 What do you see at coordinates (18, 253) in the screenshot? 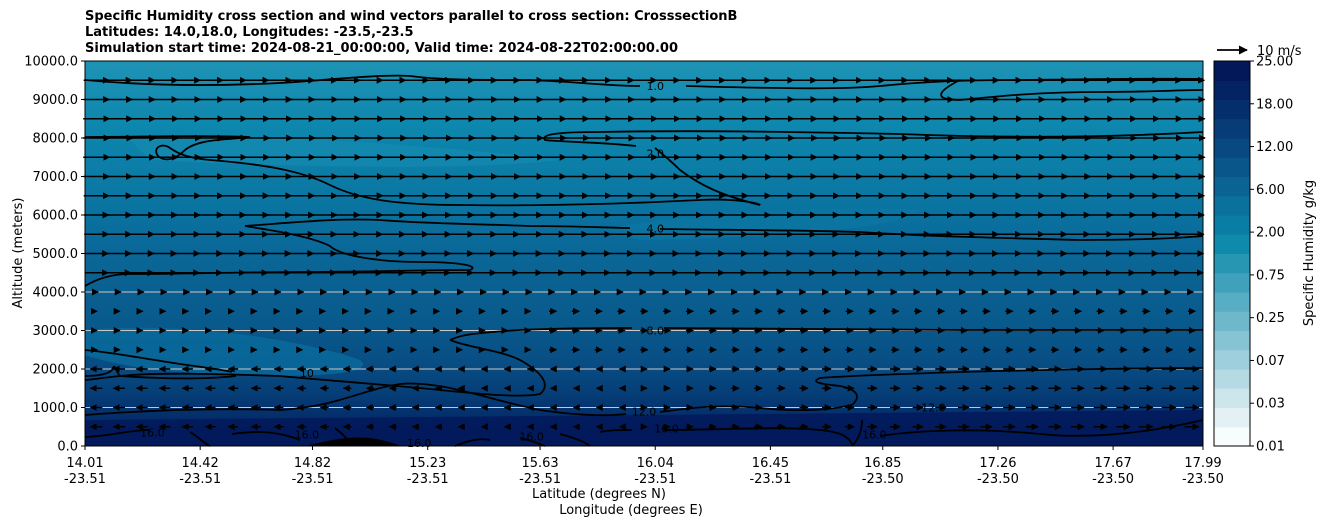
I see `y-axis-label: Altitude (meters)` at bounding box center [18, 253].